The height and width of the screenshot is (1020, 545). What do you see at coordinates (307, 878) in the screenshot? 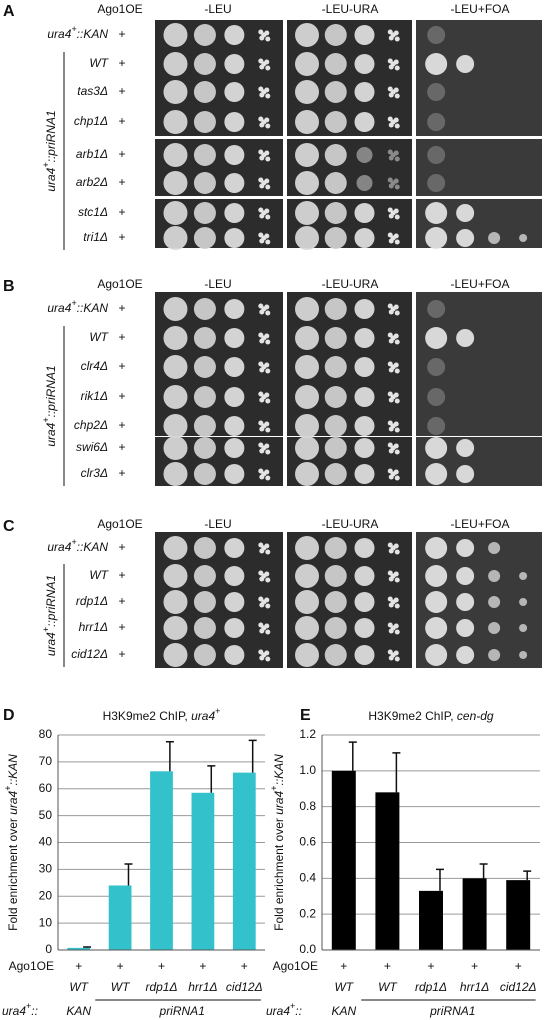
I see `y-tick-label: 0.4` at bounding box center [307, 878].